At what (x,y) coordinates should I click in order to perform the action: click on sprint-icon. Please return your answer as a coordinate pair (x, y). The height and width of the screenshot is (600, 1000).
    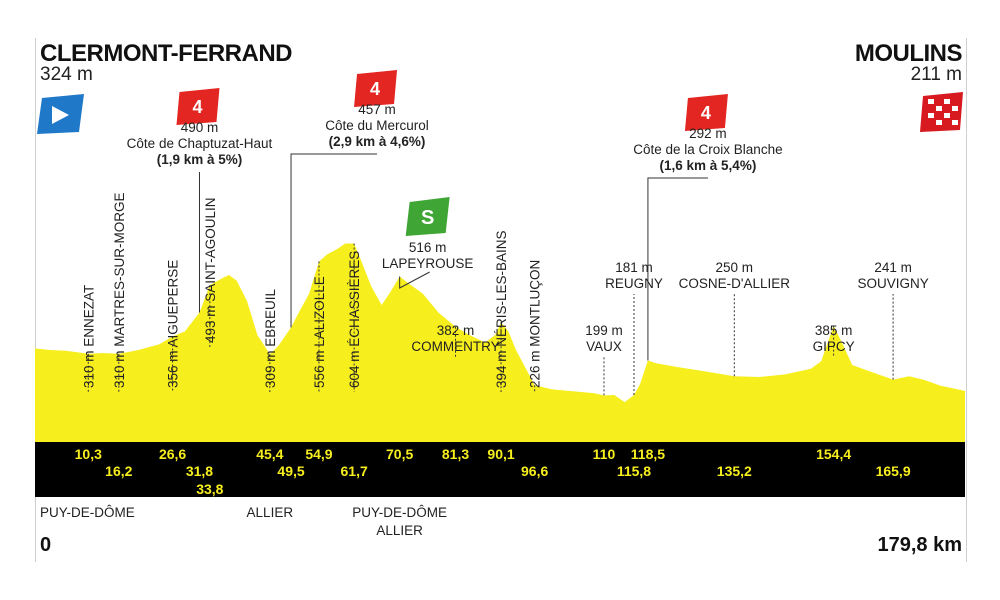
    Looking at the image, I should click on (427, 216).